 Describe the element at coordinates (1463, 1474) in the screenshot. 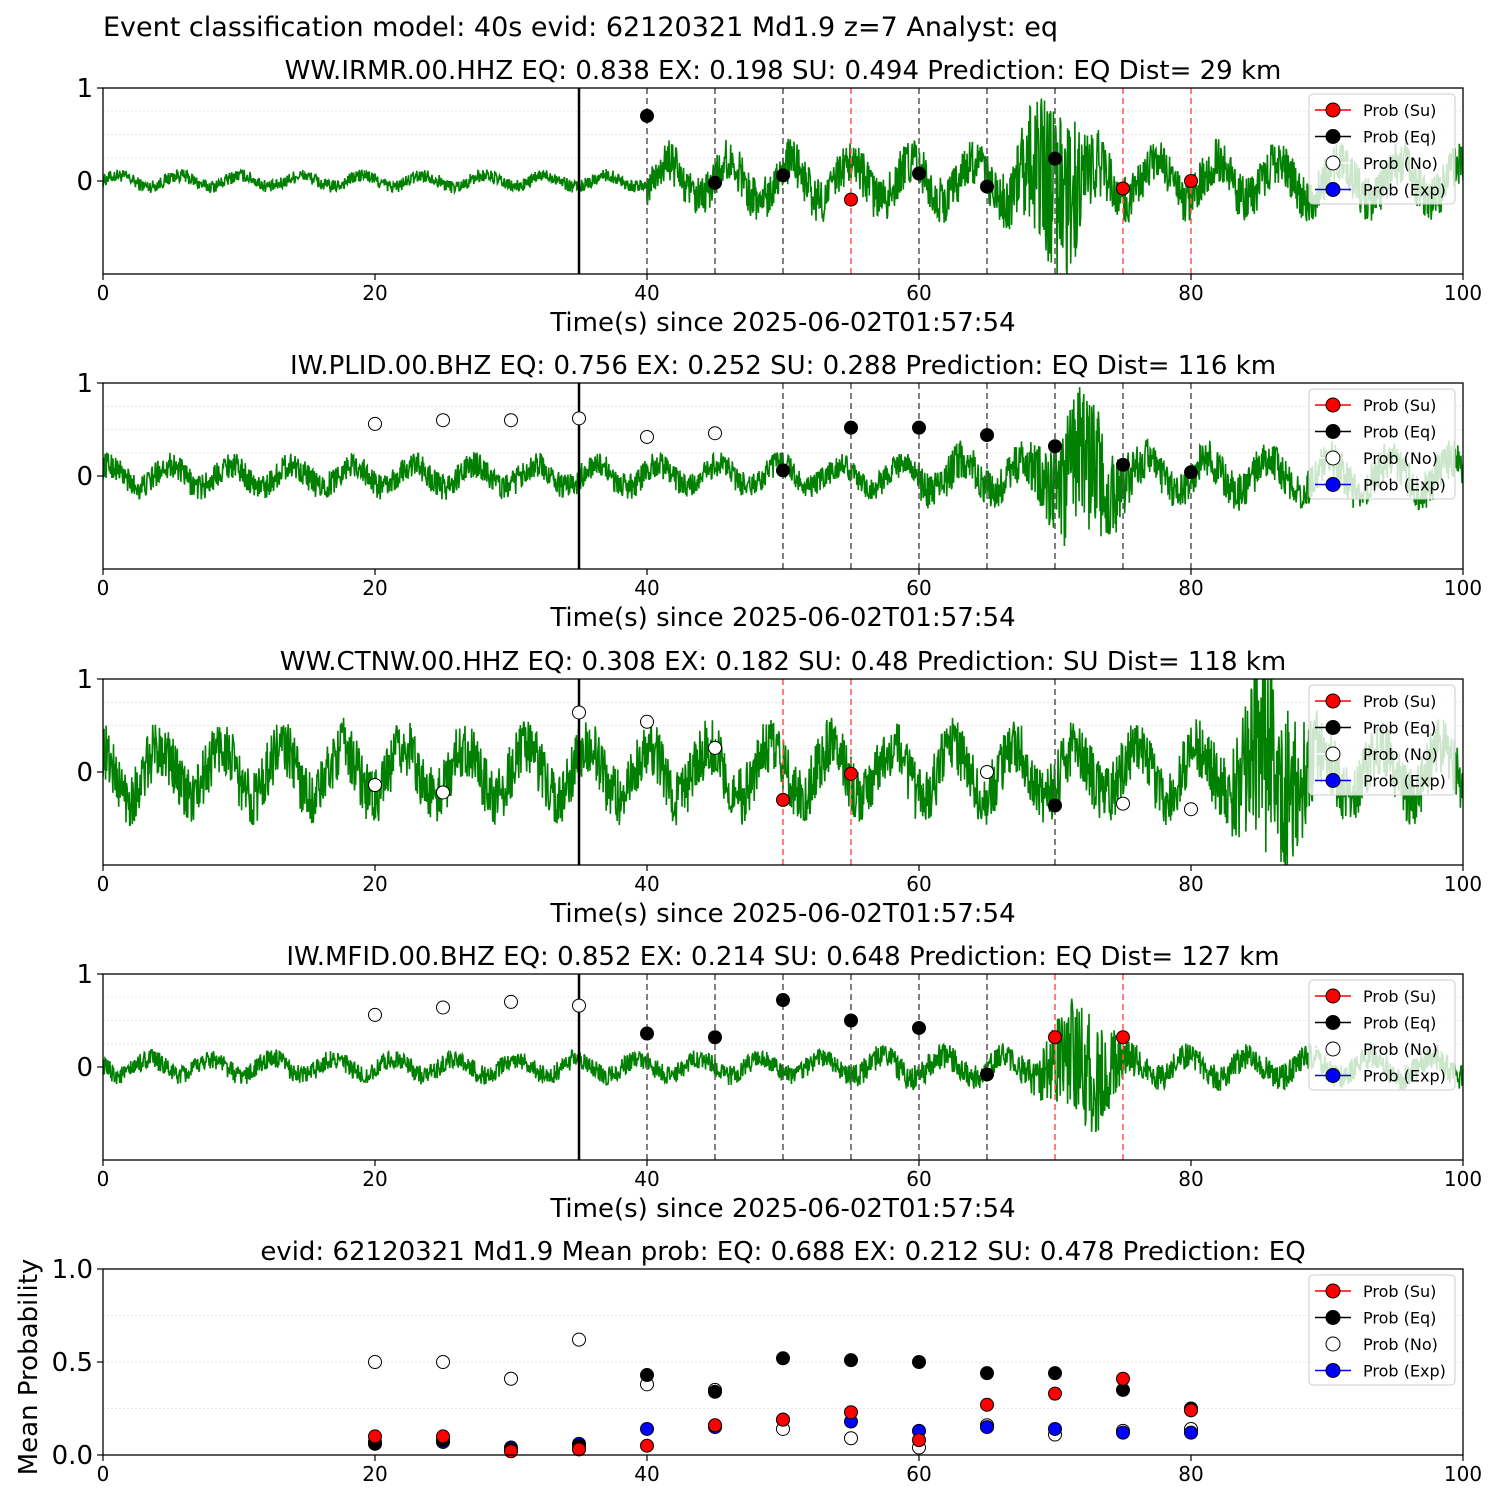

I see `x-tick-label: 100` at that location.